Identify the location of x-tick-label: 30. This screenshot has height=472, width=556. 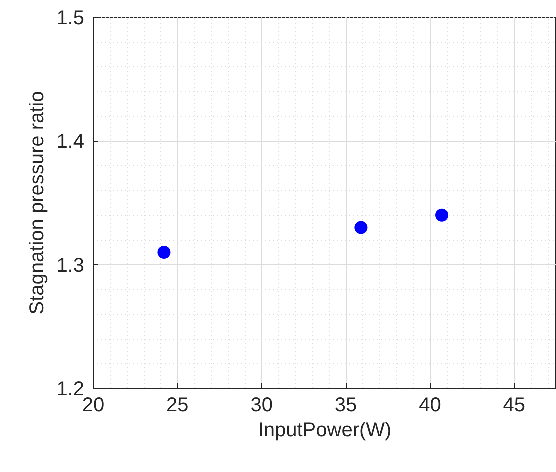
(261, 405).